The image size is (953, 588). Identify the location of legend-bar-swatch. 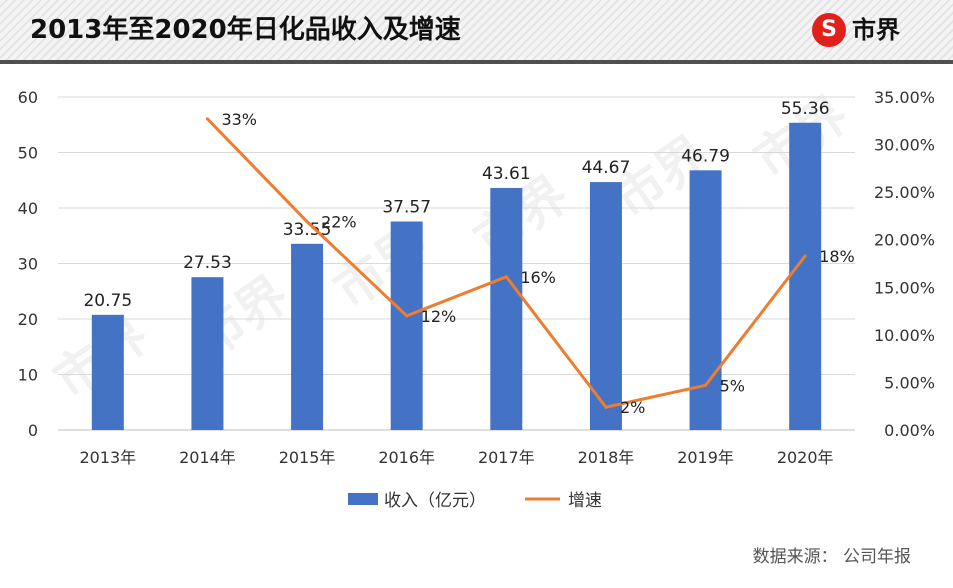
(363, 499).